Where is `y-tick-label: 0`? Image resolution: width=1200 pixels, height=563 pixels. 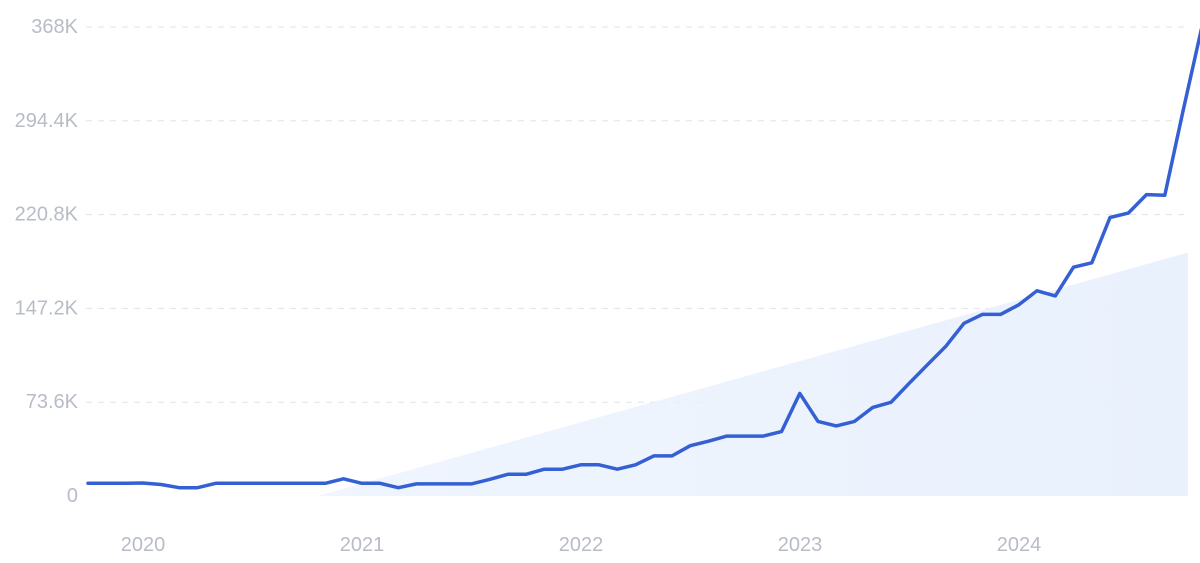
y-tick-label: 0 is located at coordinates (72, 496).